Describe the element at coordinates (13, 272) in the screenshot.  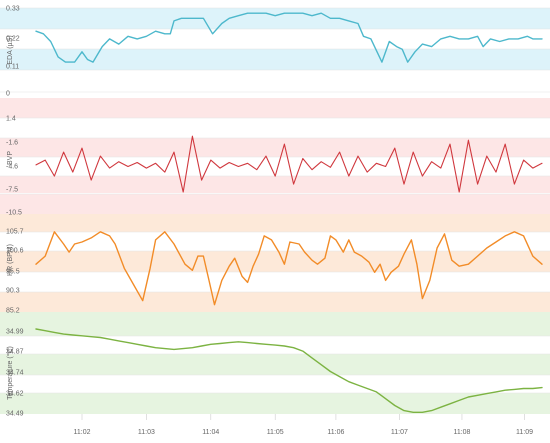
I see `hr-ytick-label: 95.5` at that location.